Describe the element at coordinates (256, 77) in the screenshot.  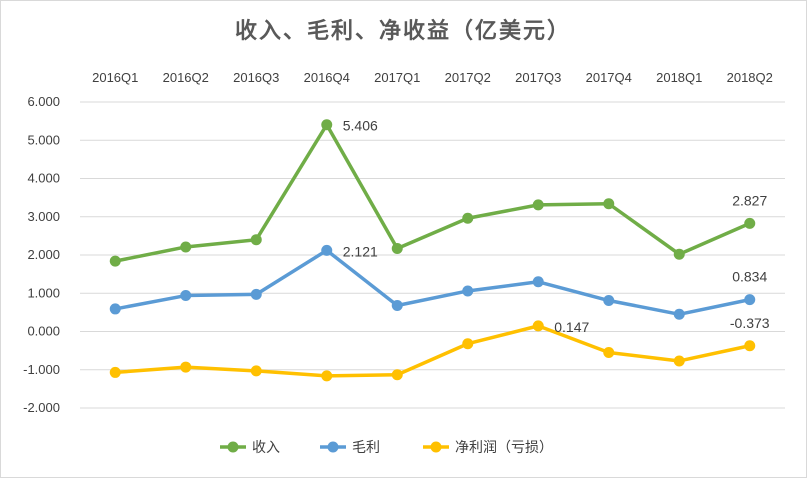
I see `x-tick-label: 2016Q3` at that location.